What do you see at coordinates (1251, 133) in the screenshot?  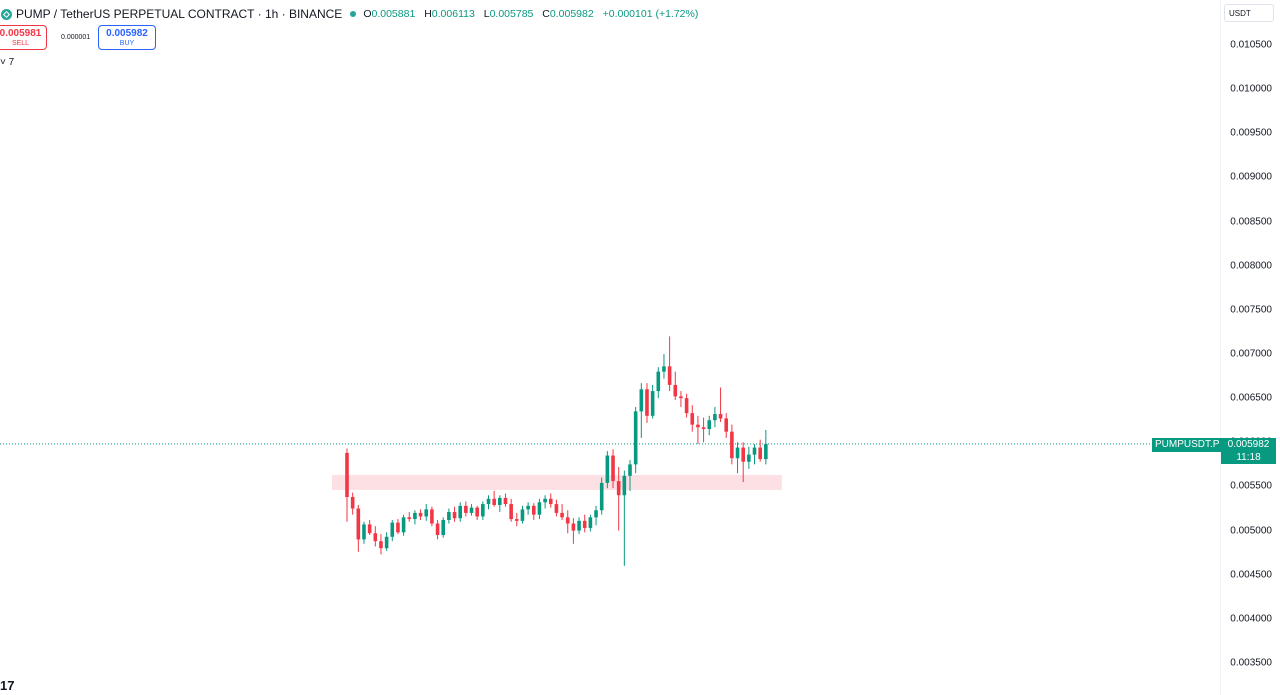 I see `price-tick-label: 0.009500` at bounding box center [1251, 133].